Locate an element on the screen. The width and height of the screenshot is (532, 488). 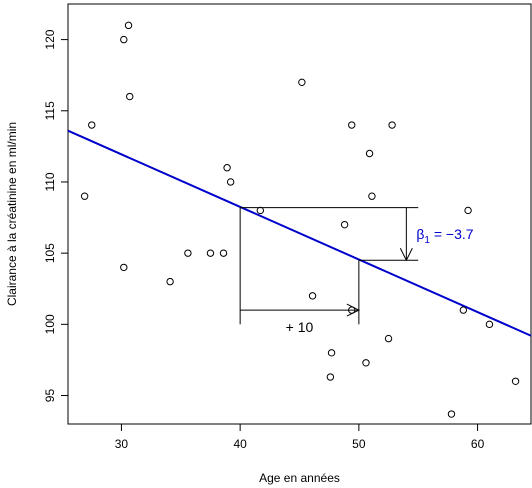
y-tick-label: 100 is located at coordinates (50, 324).